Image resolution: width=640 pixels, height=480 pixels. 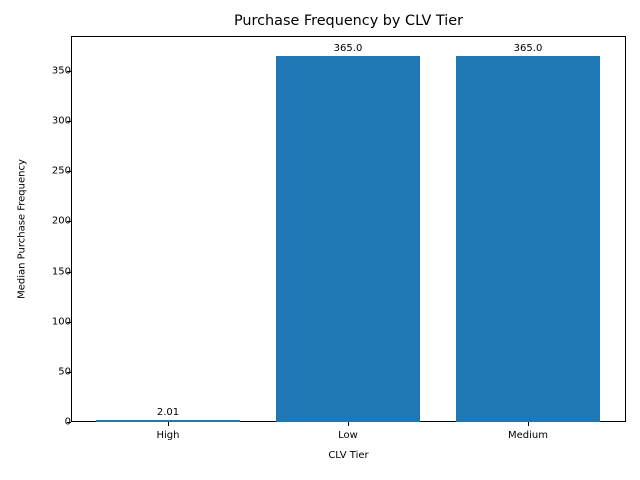 What do you see at coordinates (61, 121) in the screenshot?
I see `y-tick-label: 300` at bounding box center [61, 121].